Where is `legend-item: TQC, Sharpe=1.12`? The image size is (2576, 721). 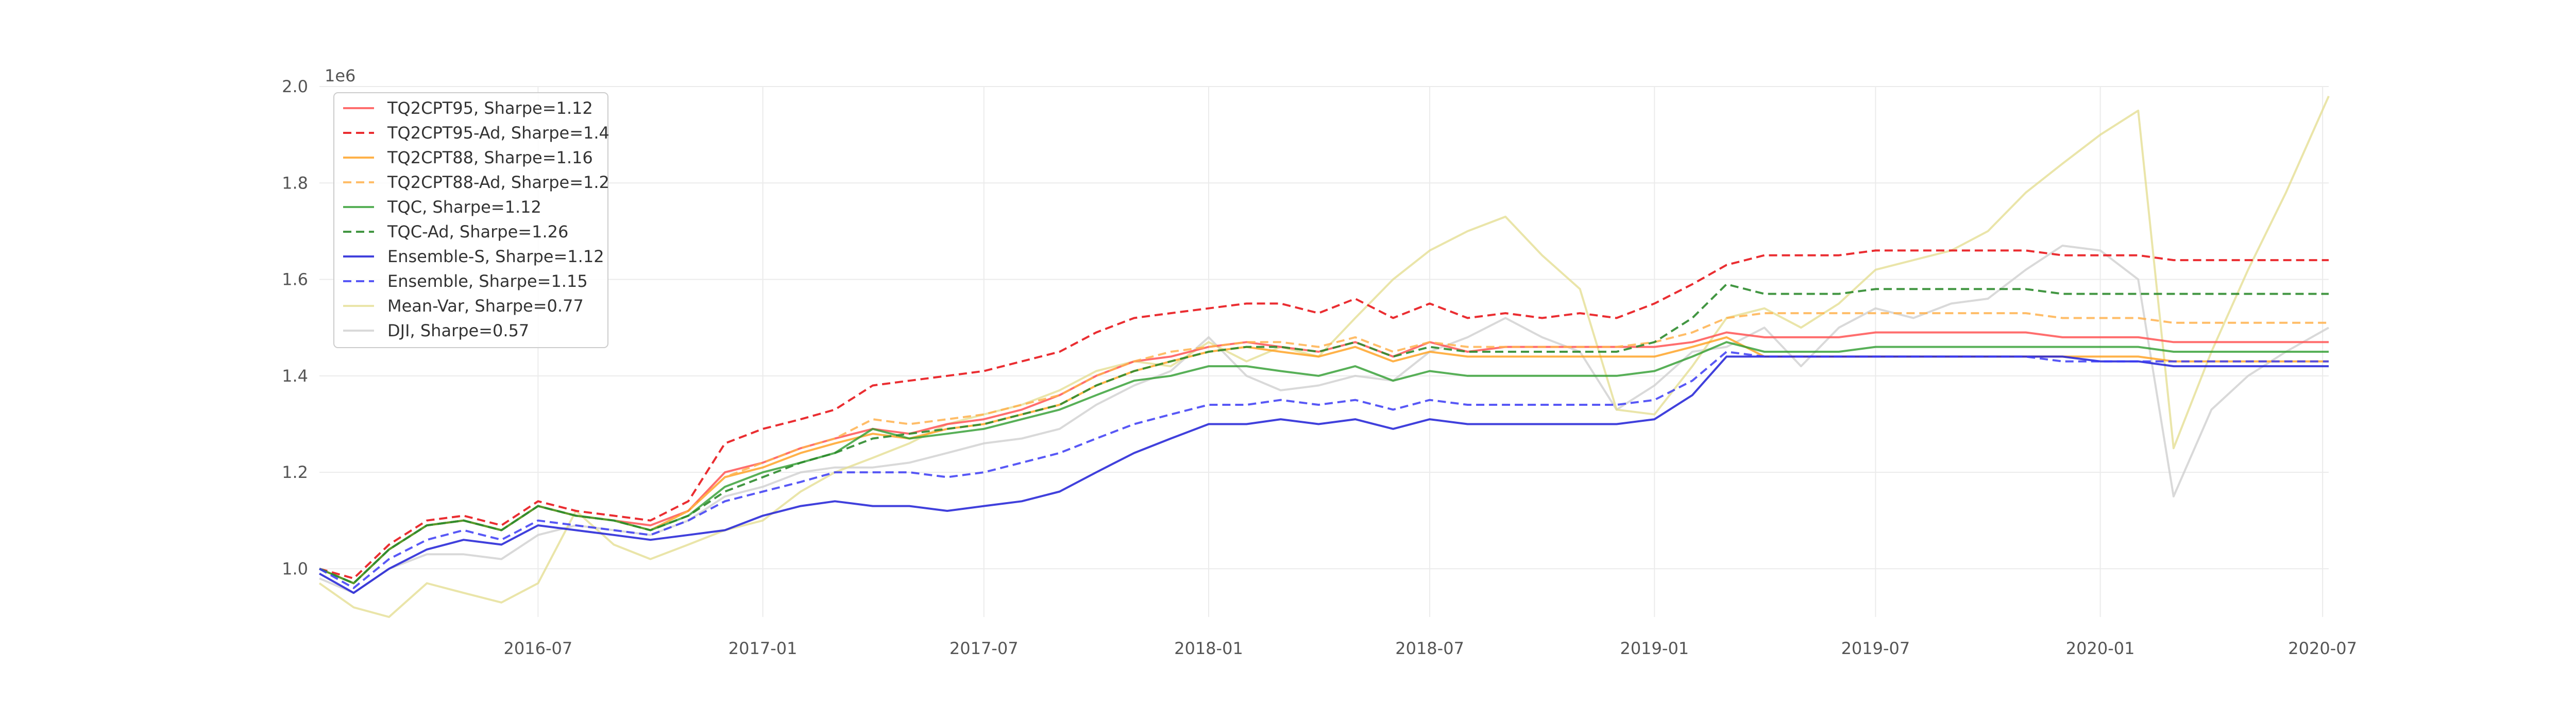 legend-item: TQC, Sharpe=1.12 is located at coordinates (442, 207).